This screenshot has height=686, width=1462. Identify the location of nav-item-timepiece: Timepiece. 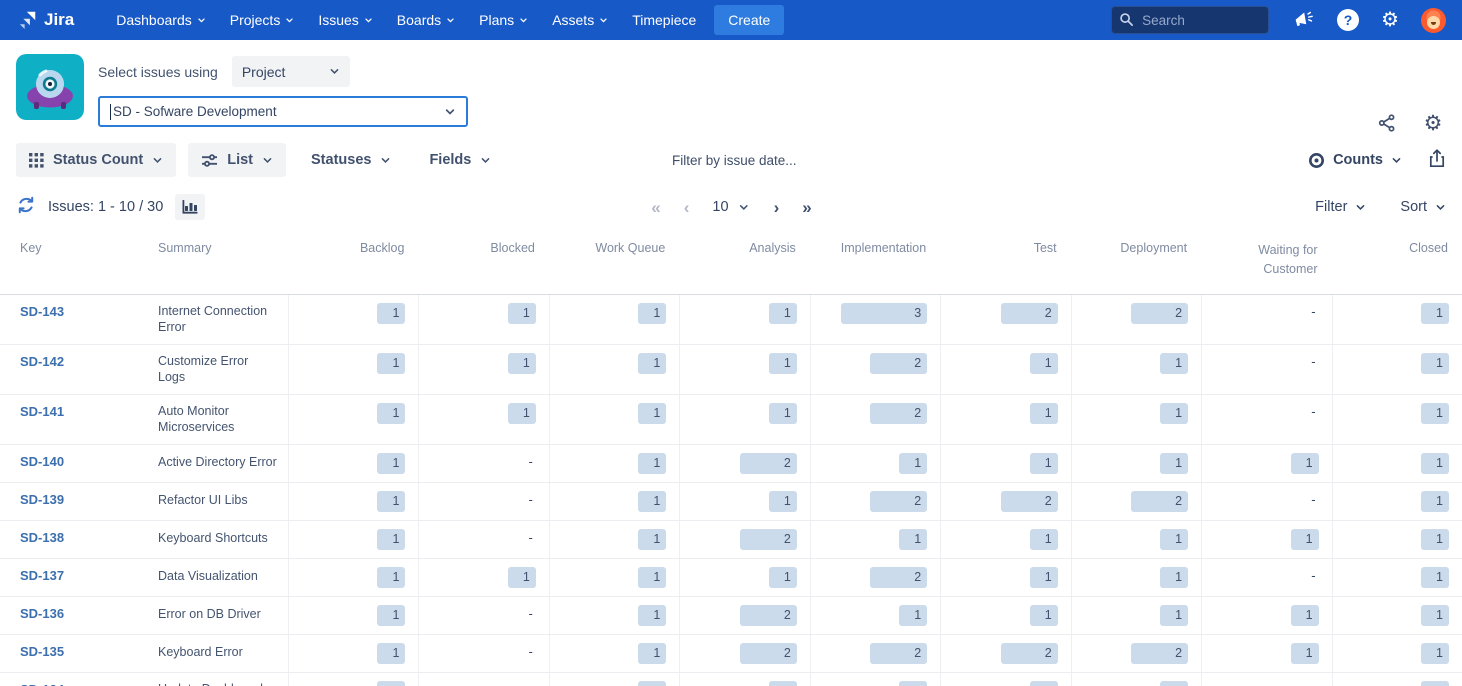
(664, 20).